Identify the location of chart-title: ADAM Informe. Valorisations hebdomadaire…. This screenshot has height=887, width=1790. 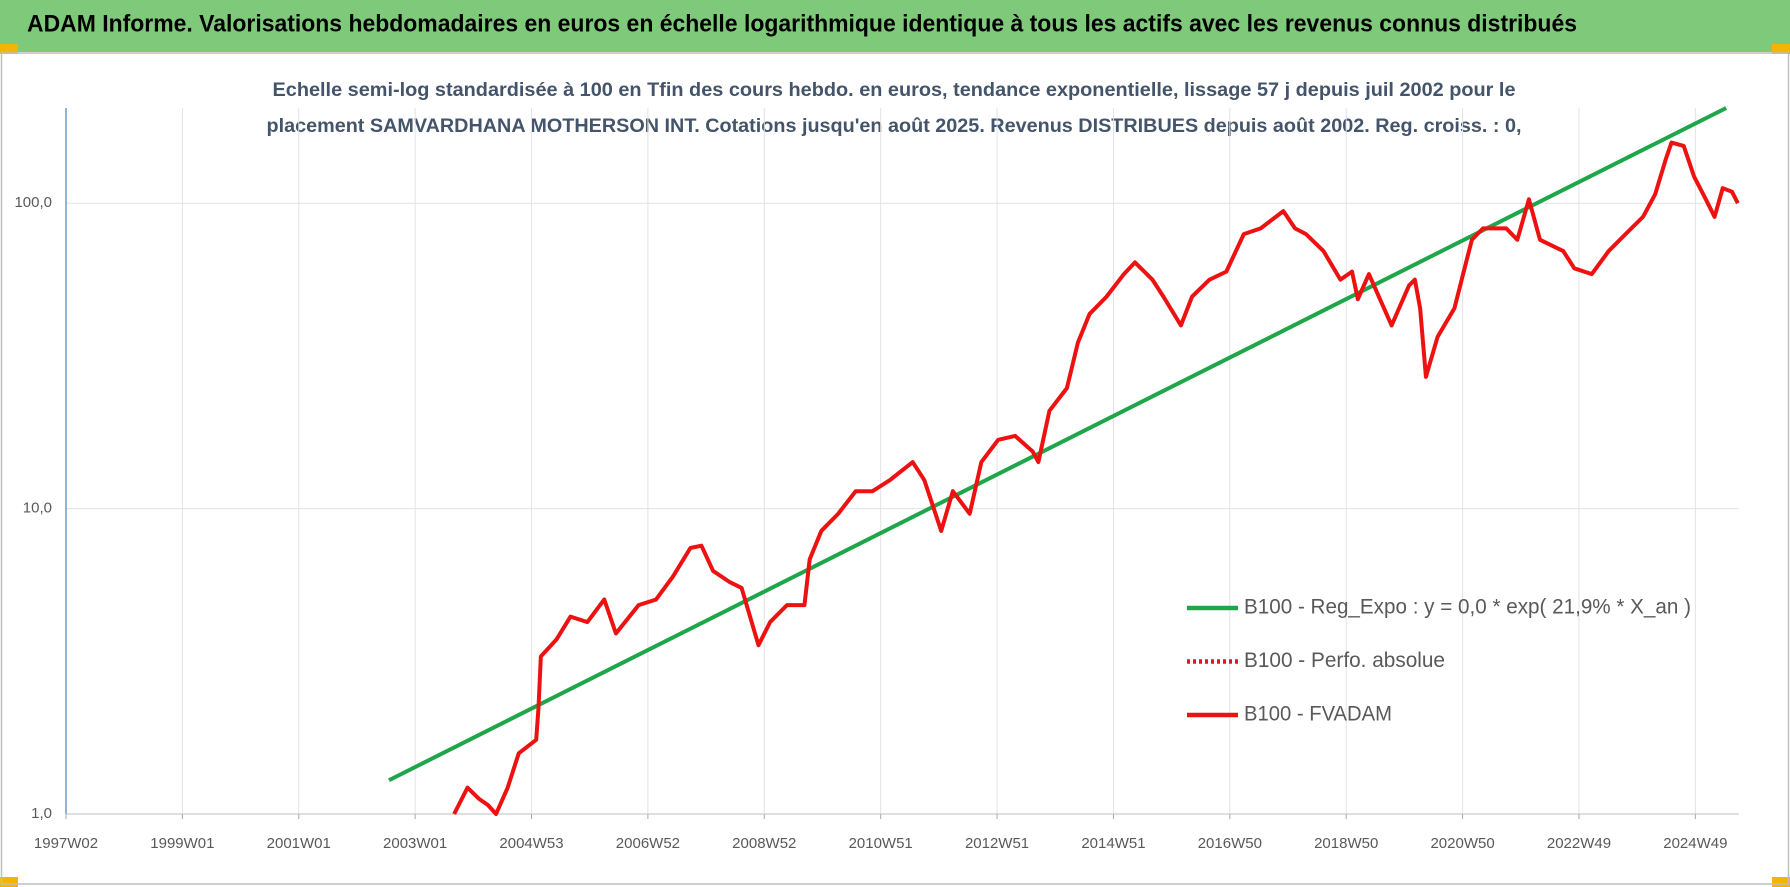
(802, 23).